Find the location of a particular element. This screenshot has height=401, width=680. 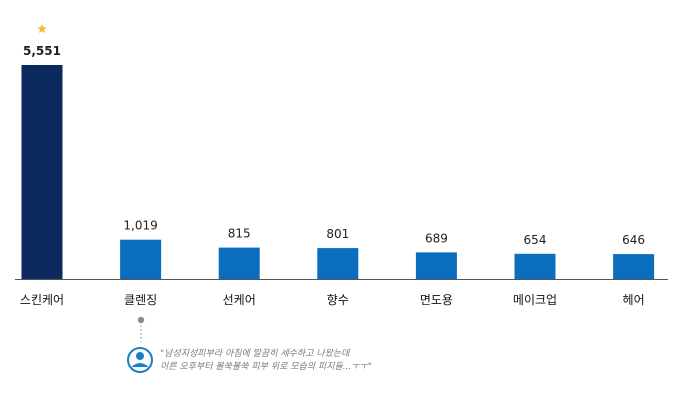

value-label-2: 1,019 is located at coordinates (140, 226).